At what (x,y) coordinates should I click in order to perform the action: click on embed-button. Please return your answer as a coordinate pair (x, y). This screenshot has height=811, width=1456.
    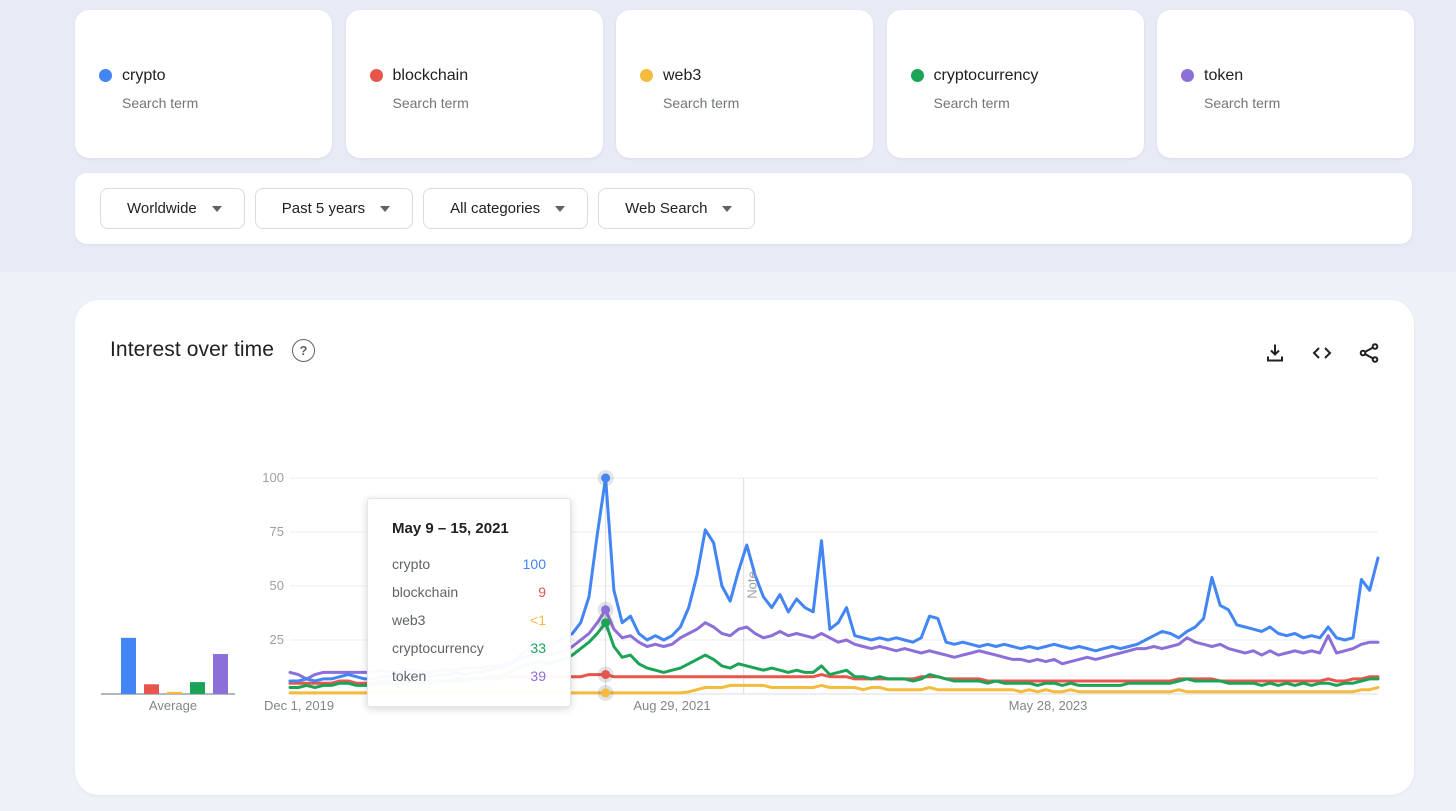
    Looking at the image, I should click on (1322, 353).